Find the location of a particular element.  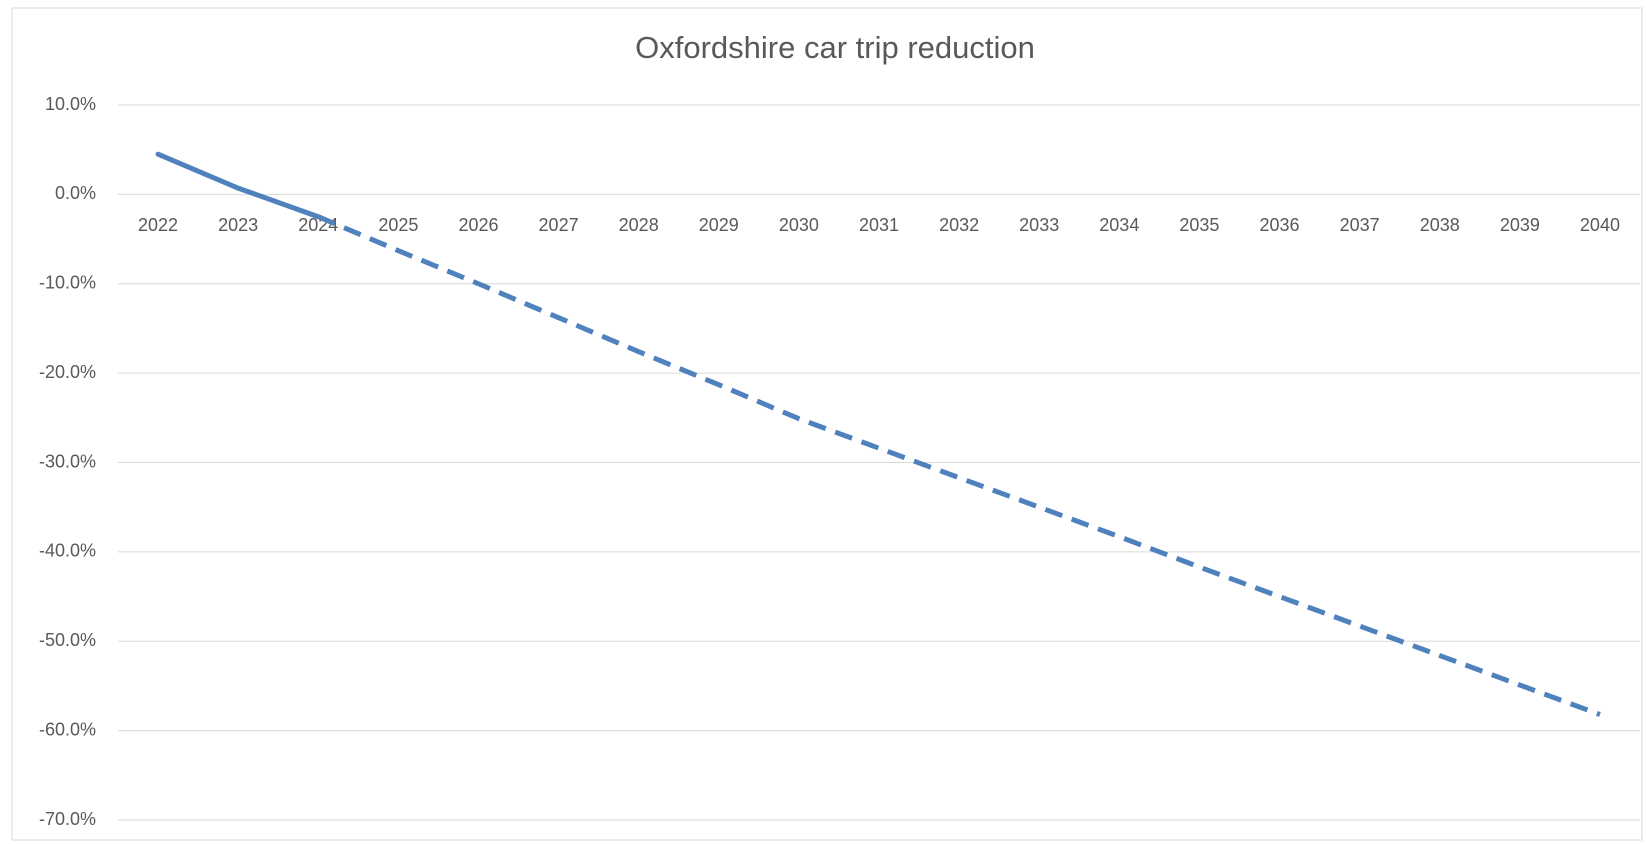

y-tick-label: 10.0% is located at coordinates (70, 104).